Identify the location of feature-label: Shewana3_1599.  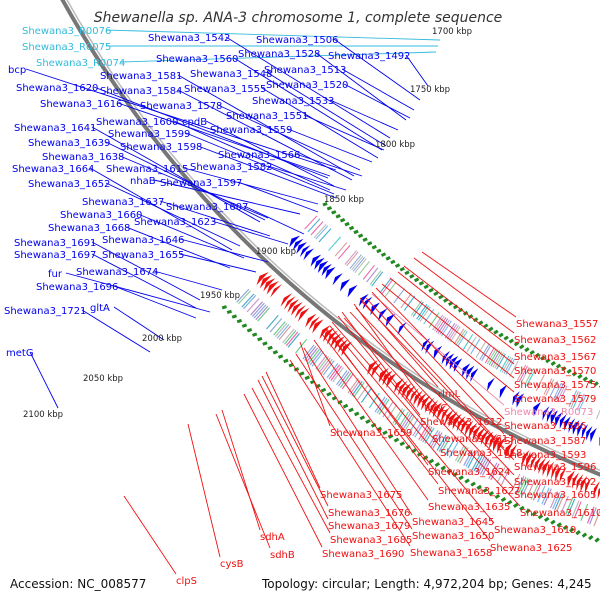
(149, 134).